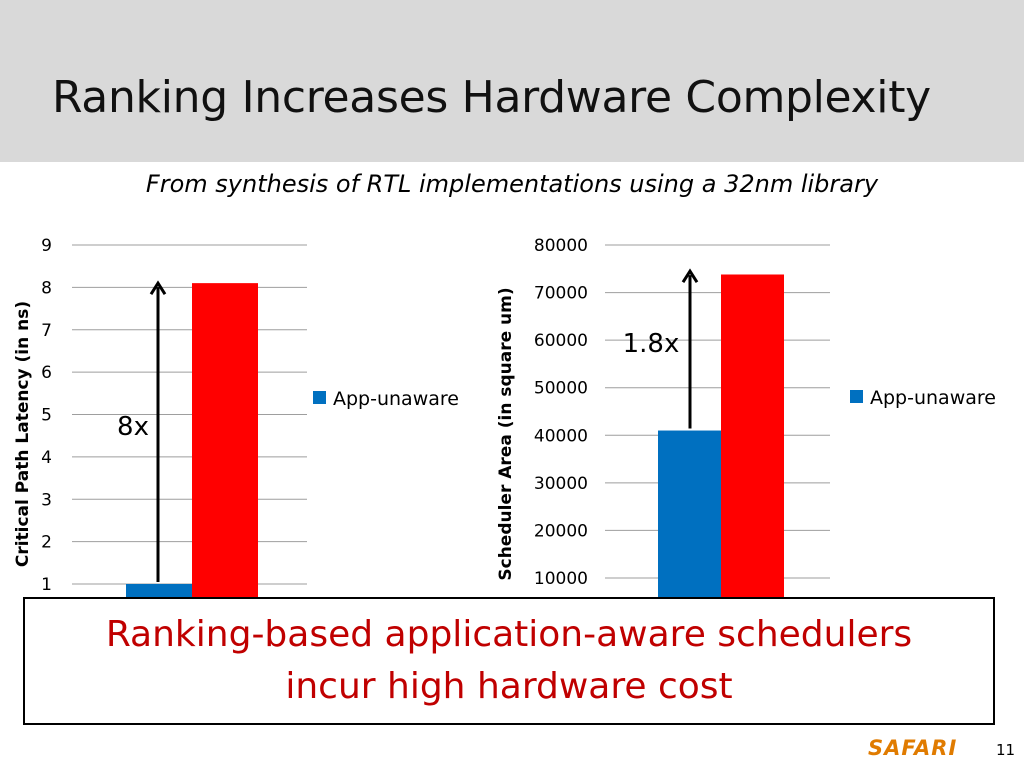  What do you see at coordinates (319, 397) in the screenshot?
I see `latency-legend-swatch` at bounding box center [319, 397].